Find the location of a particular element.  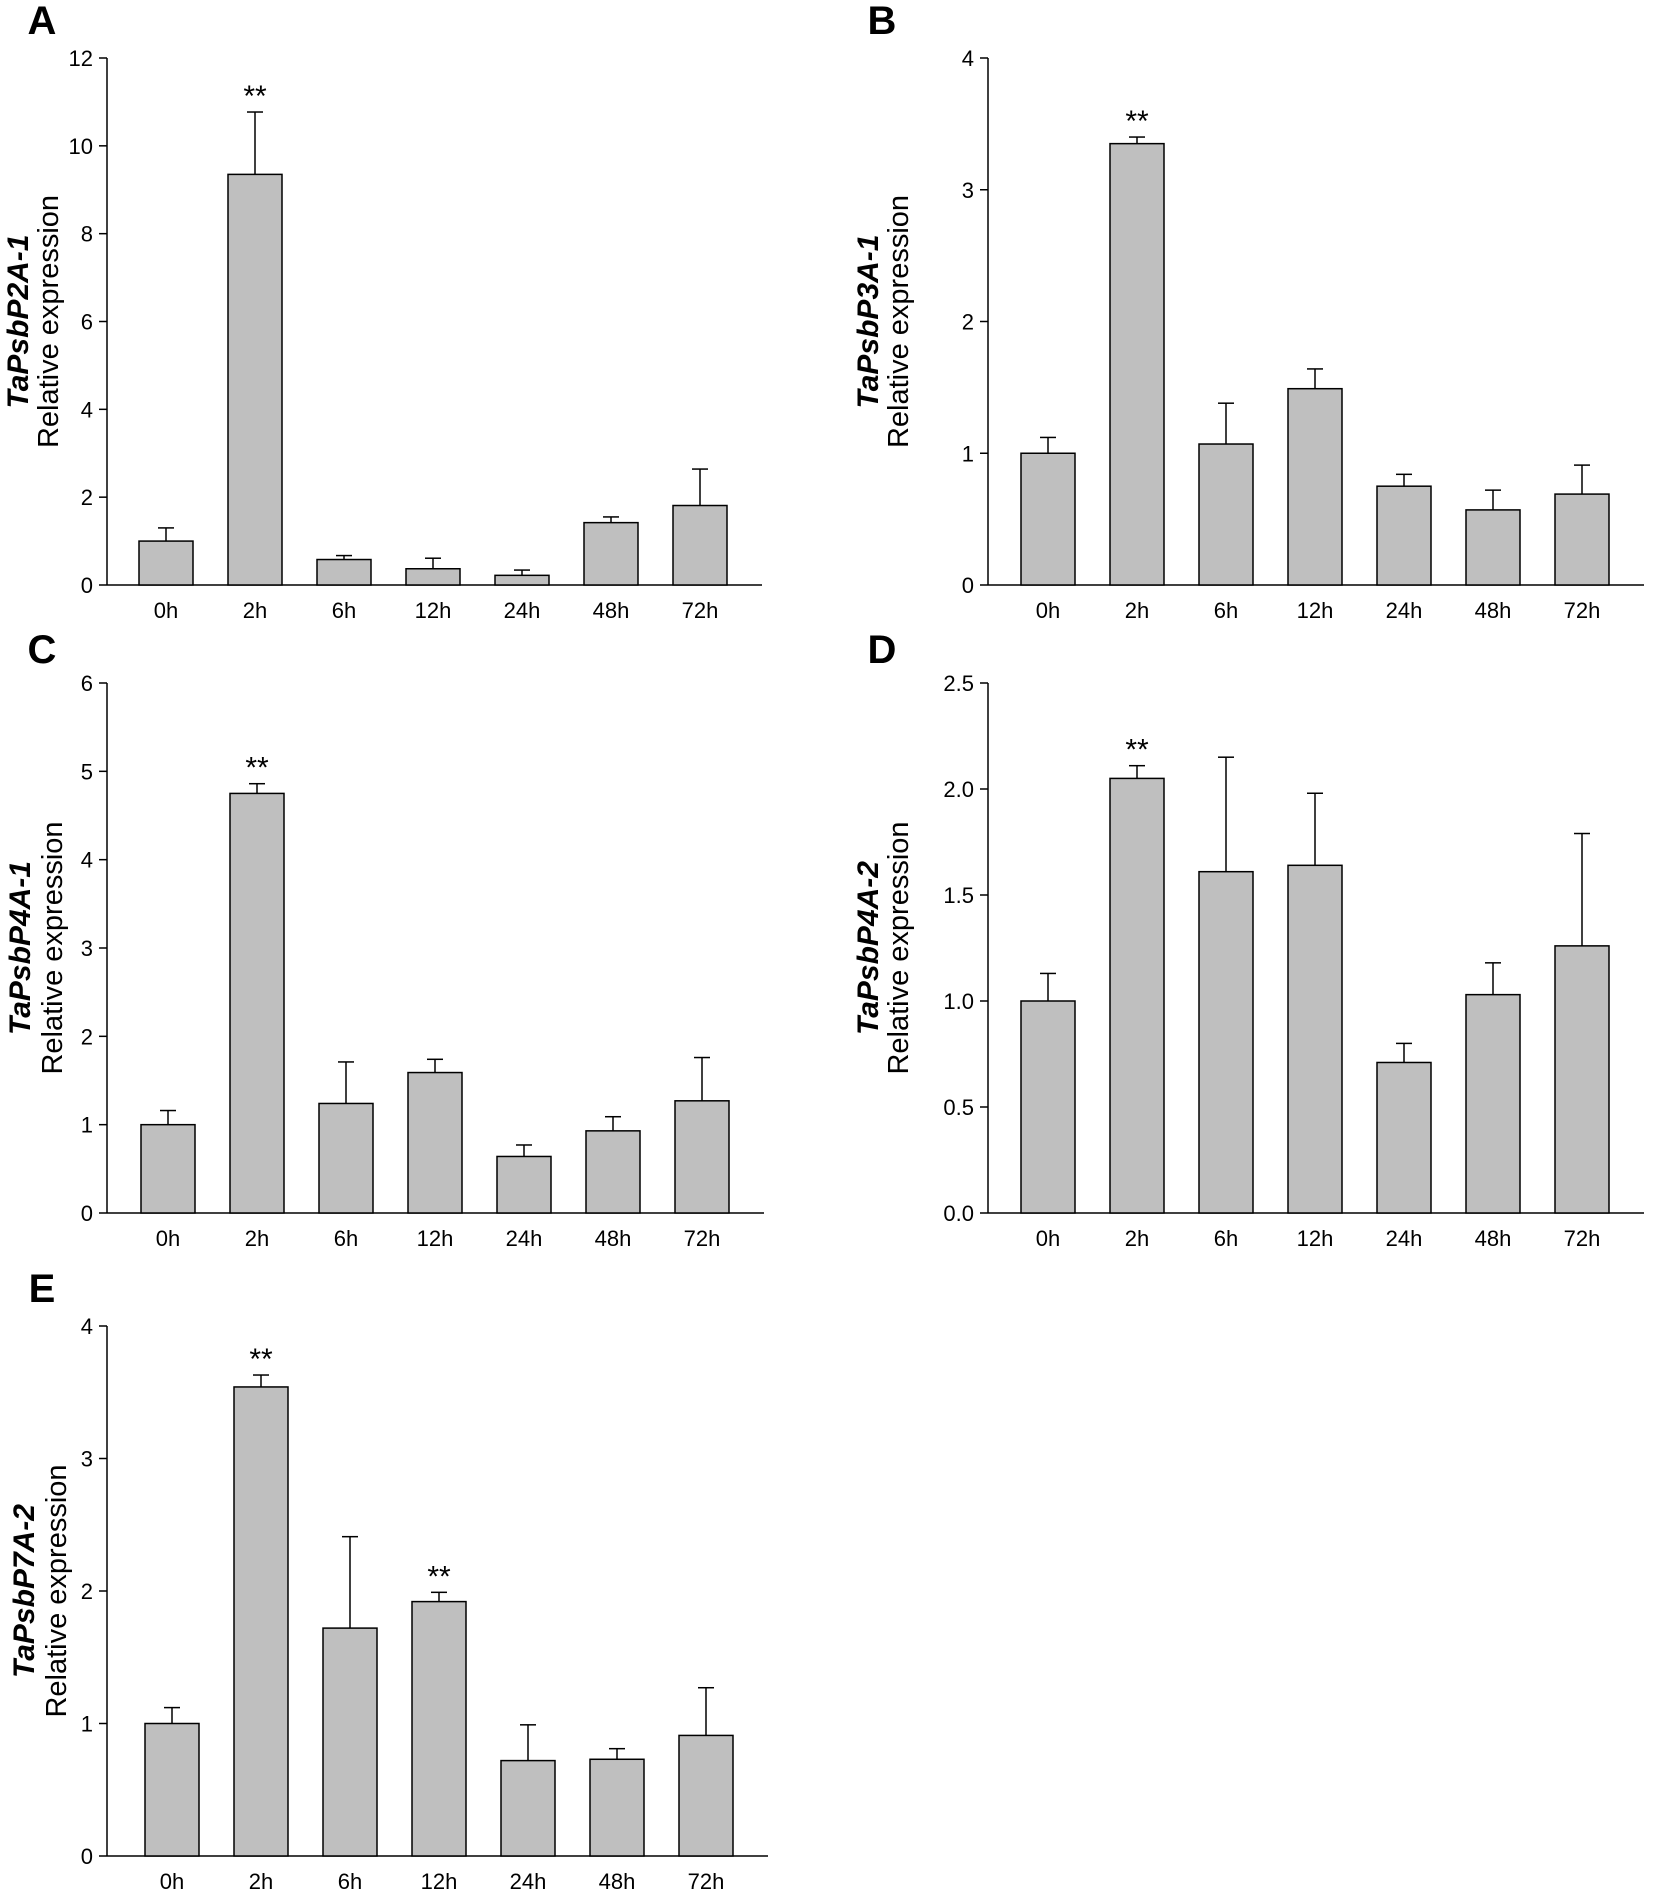

y-tick-label: 0.5 is located at coordinates (958, 1107).